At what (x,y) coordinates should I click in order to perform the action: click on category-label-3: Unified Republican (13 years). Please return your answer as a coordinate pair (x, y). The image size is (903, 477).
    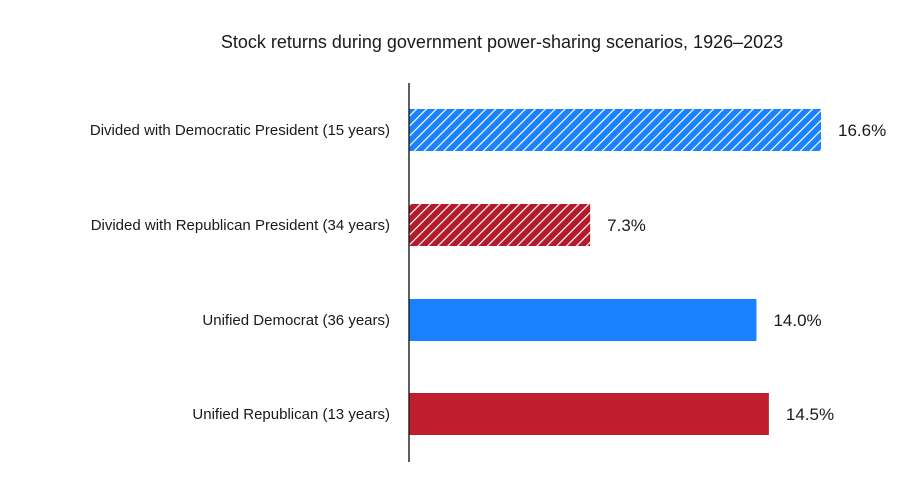
    Looking at the image, I should click on (291, 414).